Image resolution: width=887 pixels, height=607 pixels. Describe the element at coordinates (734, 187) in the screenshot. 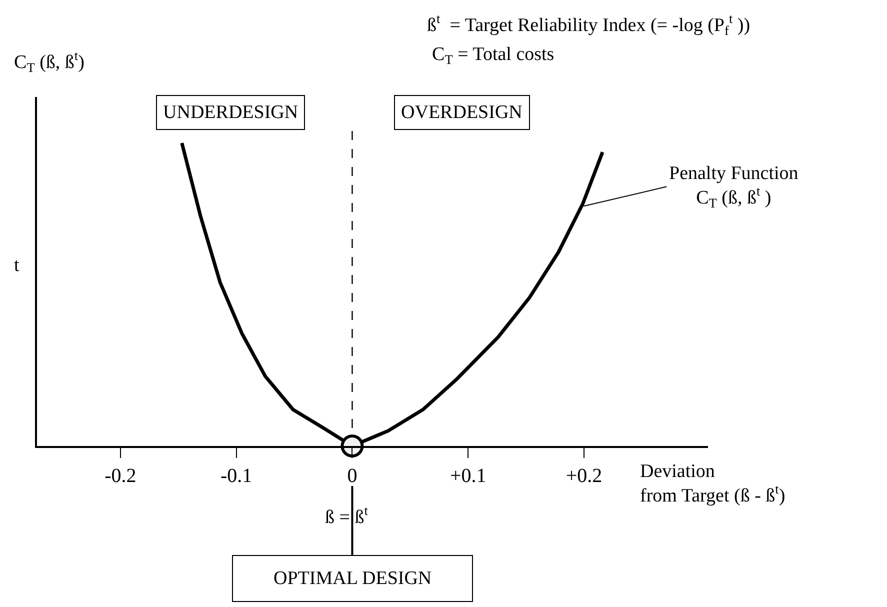

I see `annotation: Penalty Function C$_{T}$ (ß, ß$^{t}$ )` at that location.